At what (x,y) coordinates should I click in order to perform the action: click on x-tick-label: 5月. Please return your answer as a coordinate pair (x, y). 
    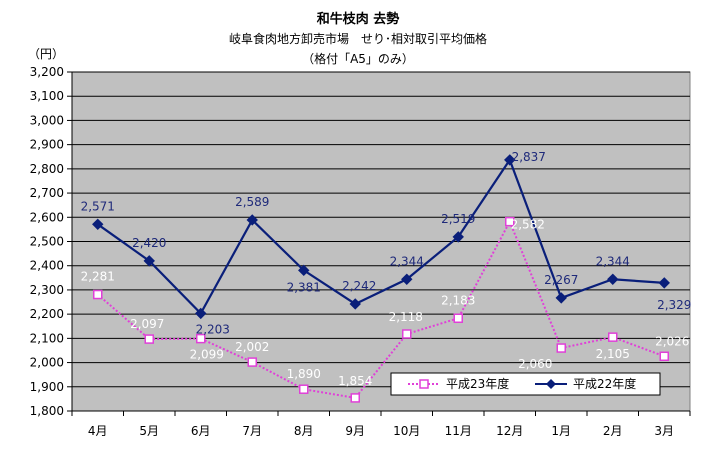
    Looking at the image, I should click on (149, 431).